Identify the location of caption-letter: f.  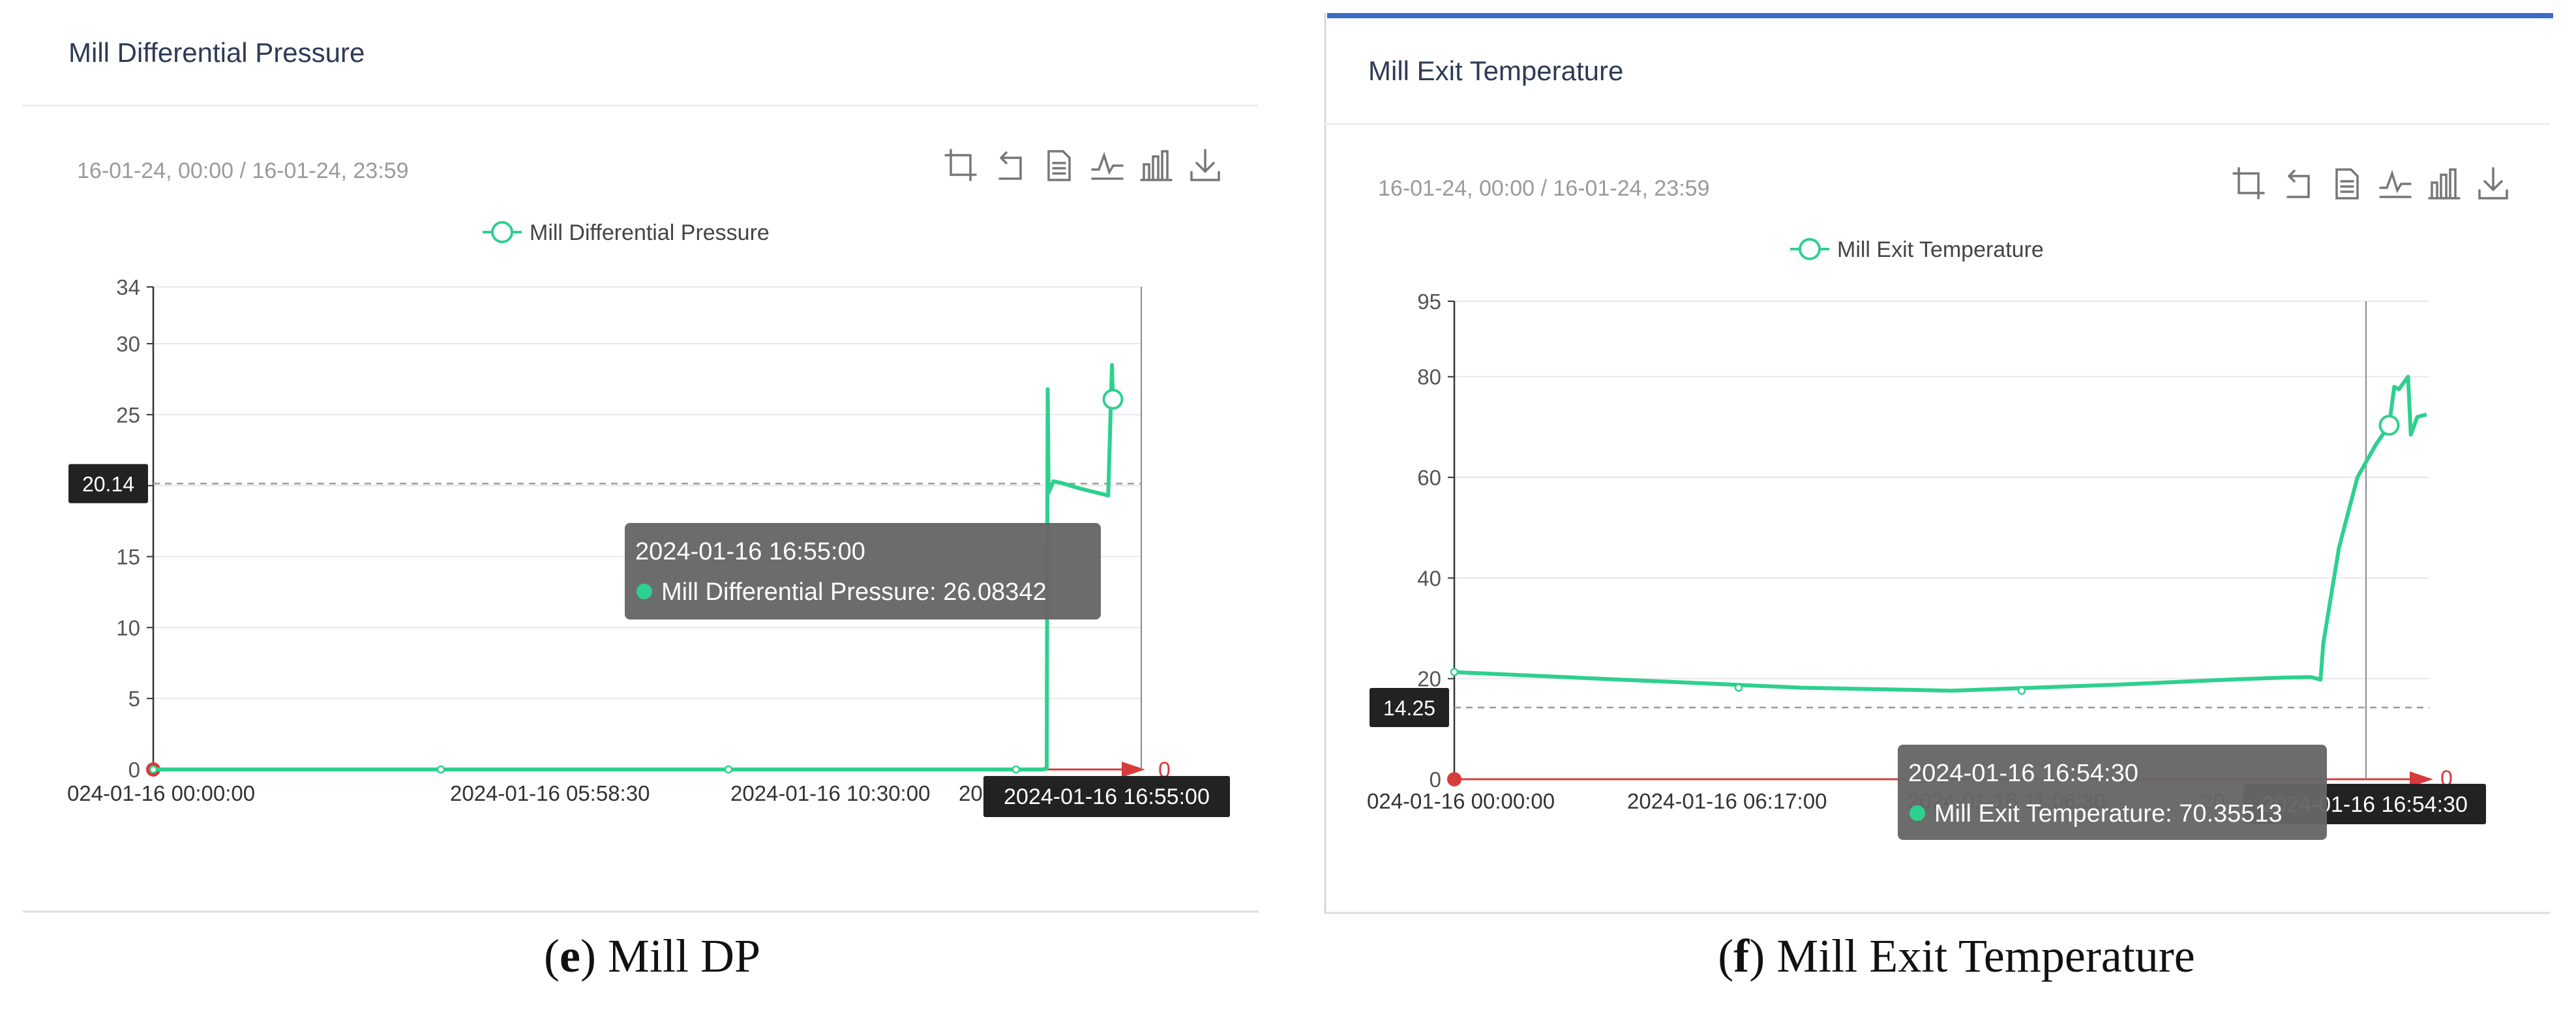
(1741, 956).